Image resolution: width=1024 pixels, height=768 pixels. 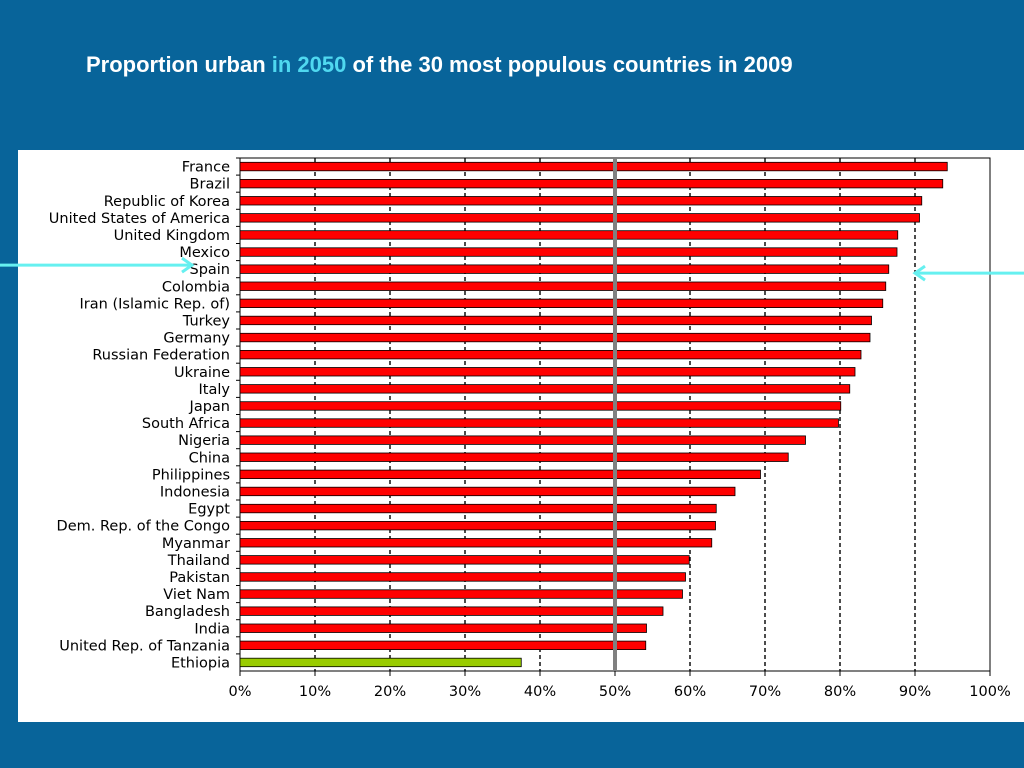 What do you see at coordinates (198, 561) in the screenshot?
I see `category-label: Thailand` at bounding box center [198, 561].